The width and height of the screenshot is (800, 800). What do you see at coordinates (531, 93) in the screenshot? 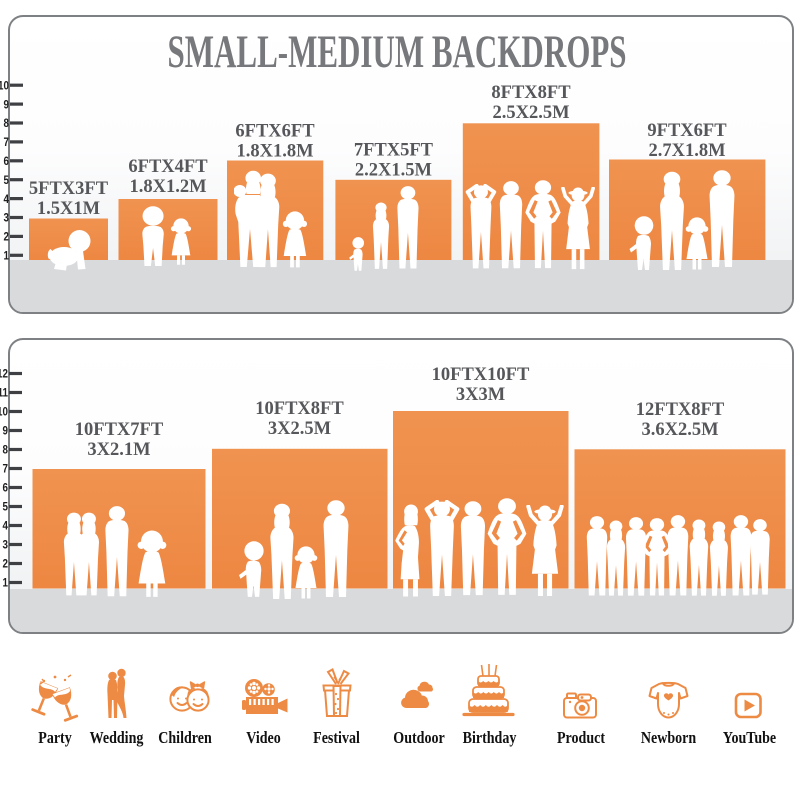
I see `svg-text: 8FTX8FT` at bounding box center [531, 93].